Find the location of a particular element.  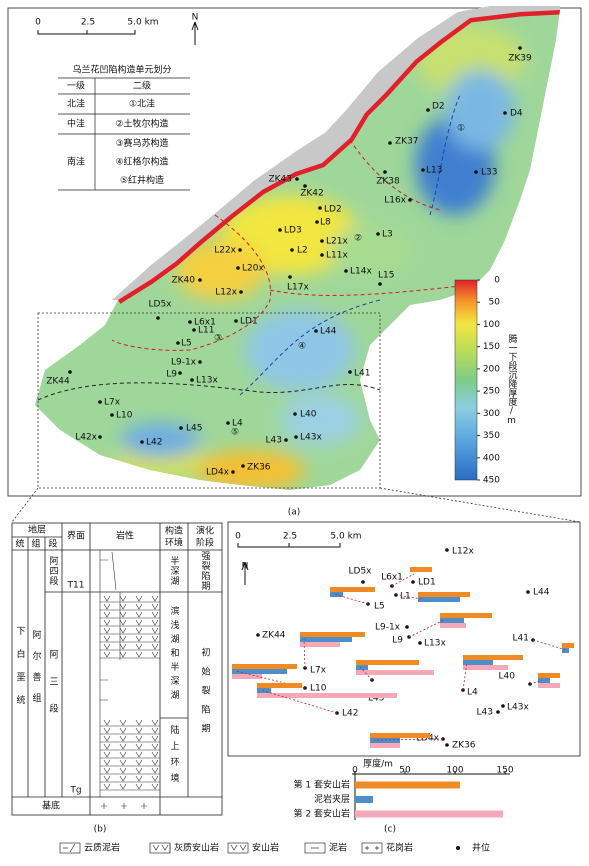

colorbar-tick-label: 350 is located at coordinates (491, 436).